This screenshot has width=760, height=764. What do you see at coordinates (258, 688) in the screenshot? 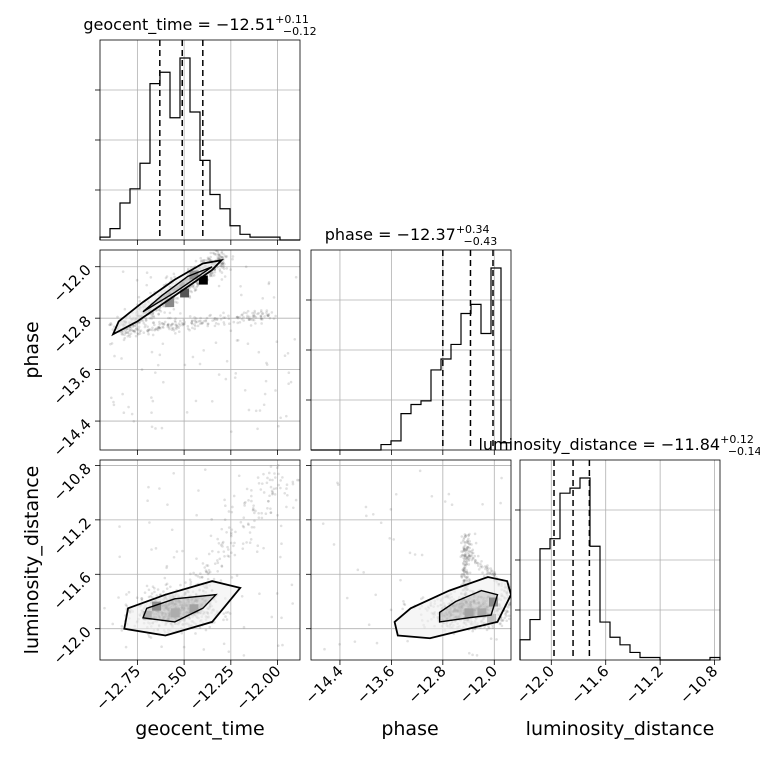
I see `x-tick-label-geocent-time: −12.00` at bounding box center [258, 688].